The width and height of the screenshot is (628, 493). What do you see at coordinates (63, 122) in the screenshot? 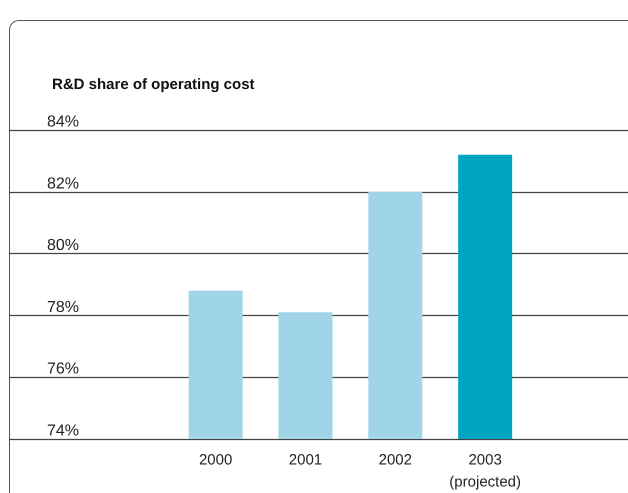
I see `y-tick-label: 84%` at bounding box center [63, 122].